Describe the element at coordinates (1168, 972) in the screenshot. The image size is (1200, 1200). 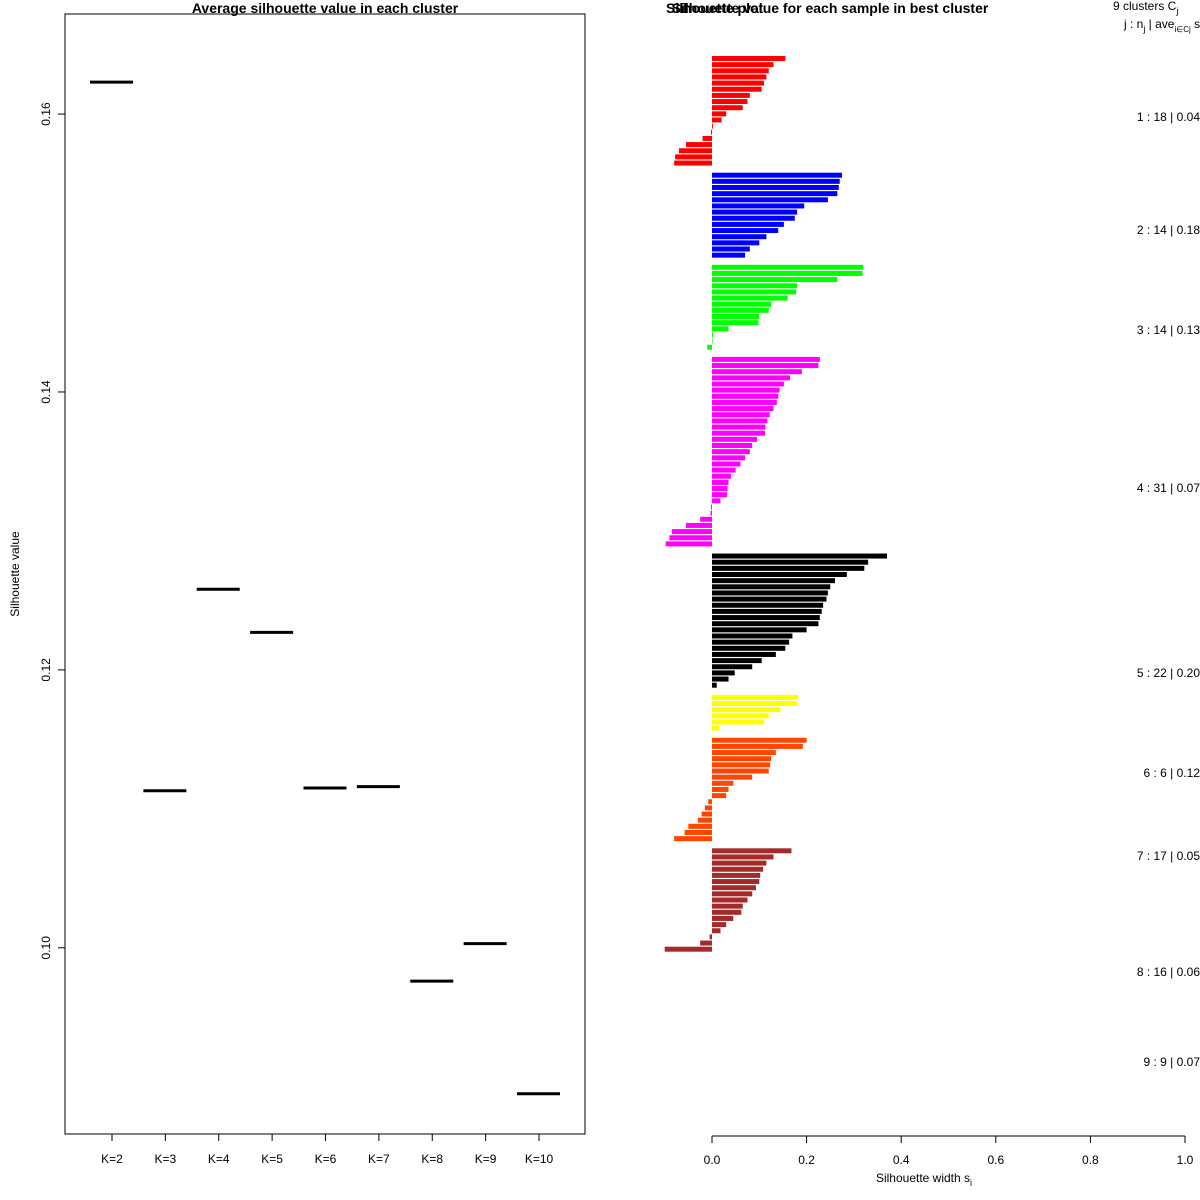
I see `cluster-label: 8 : 16 | 0.06` at that location.